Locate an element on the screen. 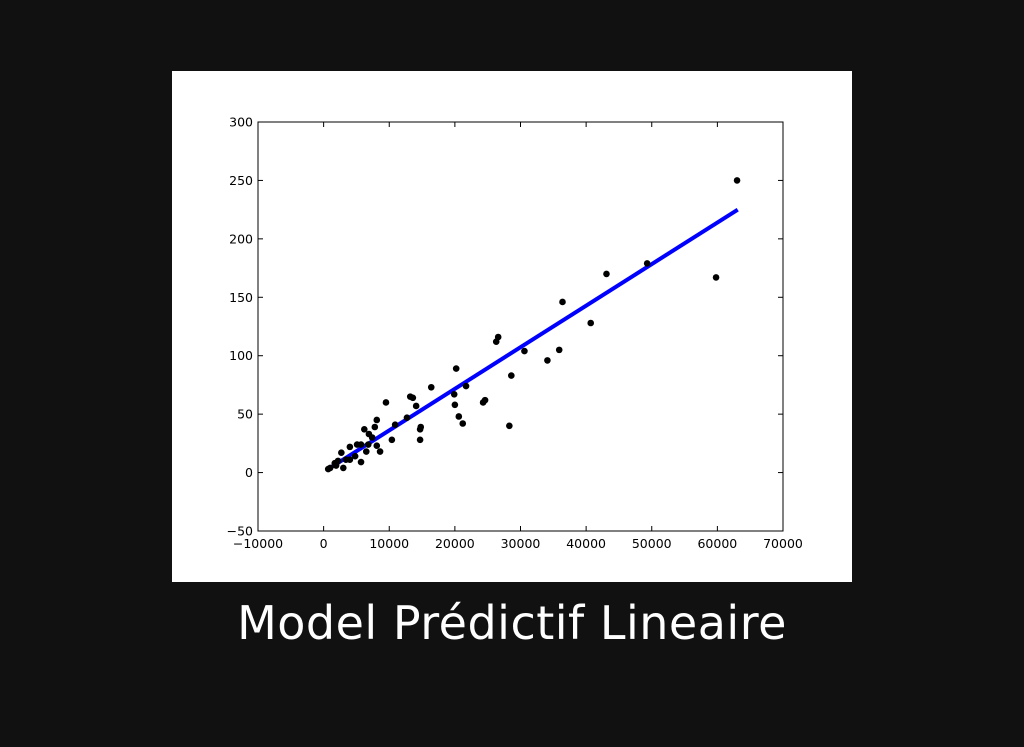 The height and width of the screenshot is (747, 1024). x-tick-label: 10000 is located at coordinates (389, 543).